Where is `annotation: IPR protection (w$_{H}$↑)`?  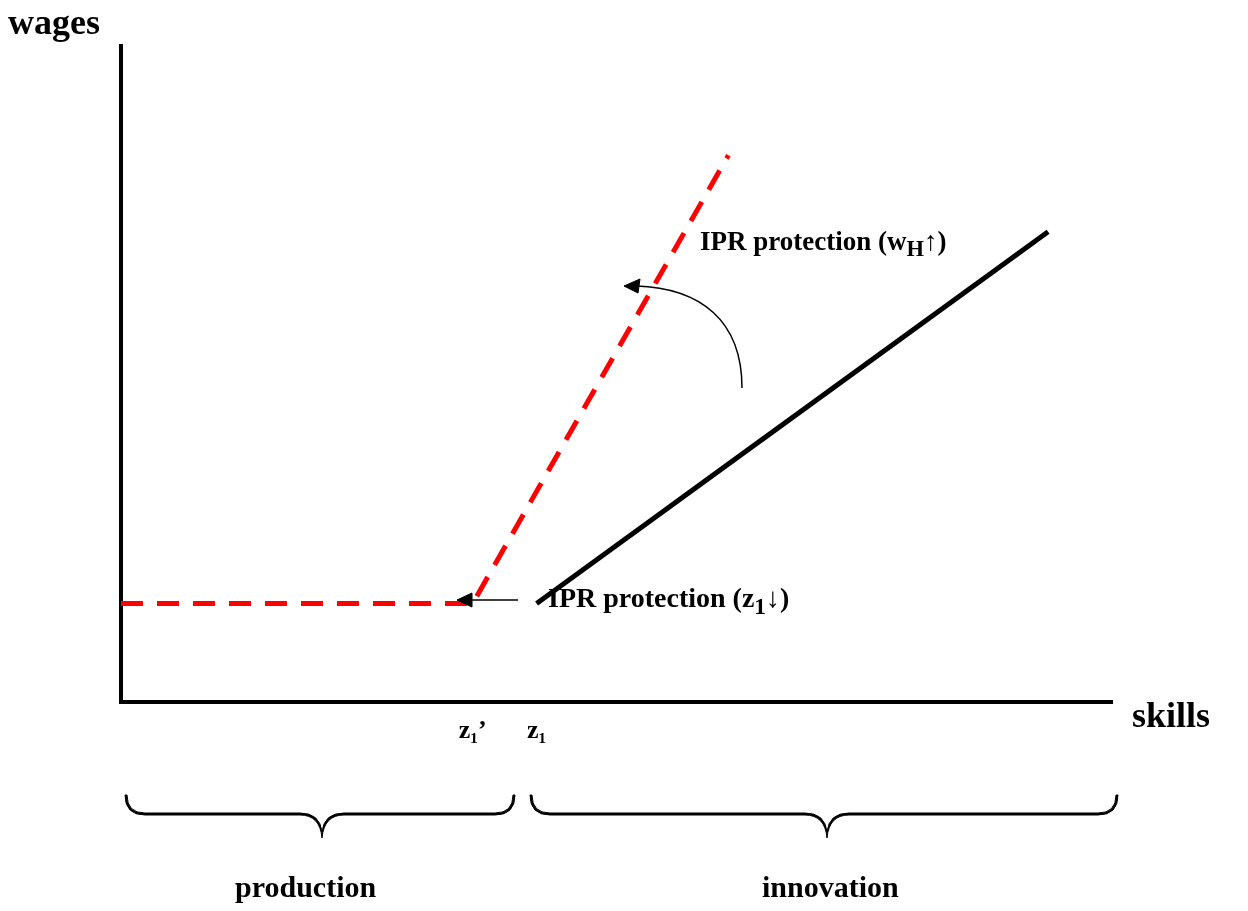 annotation: IPR protection (w$_{H}$↑) is located at coordinates (823, 244).